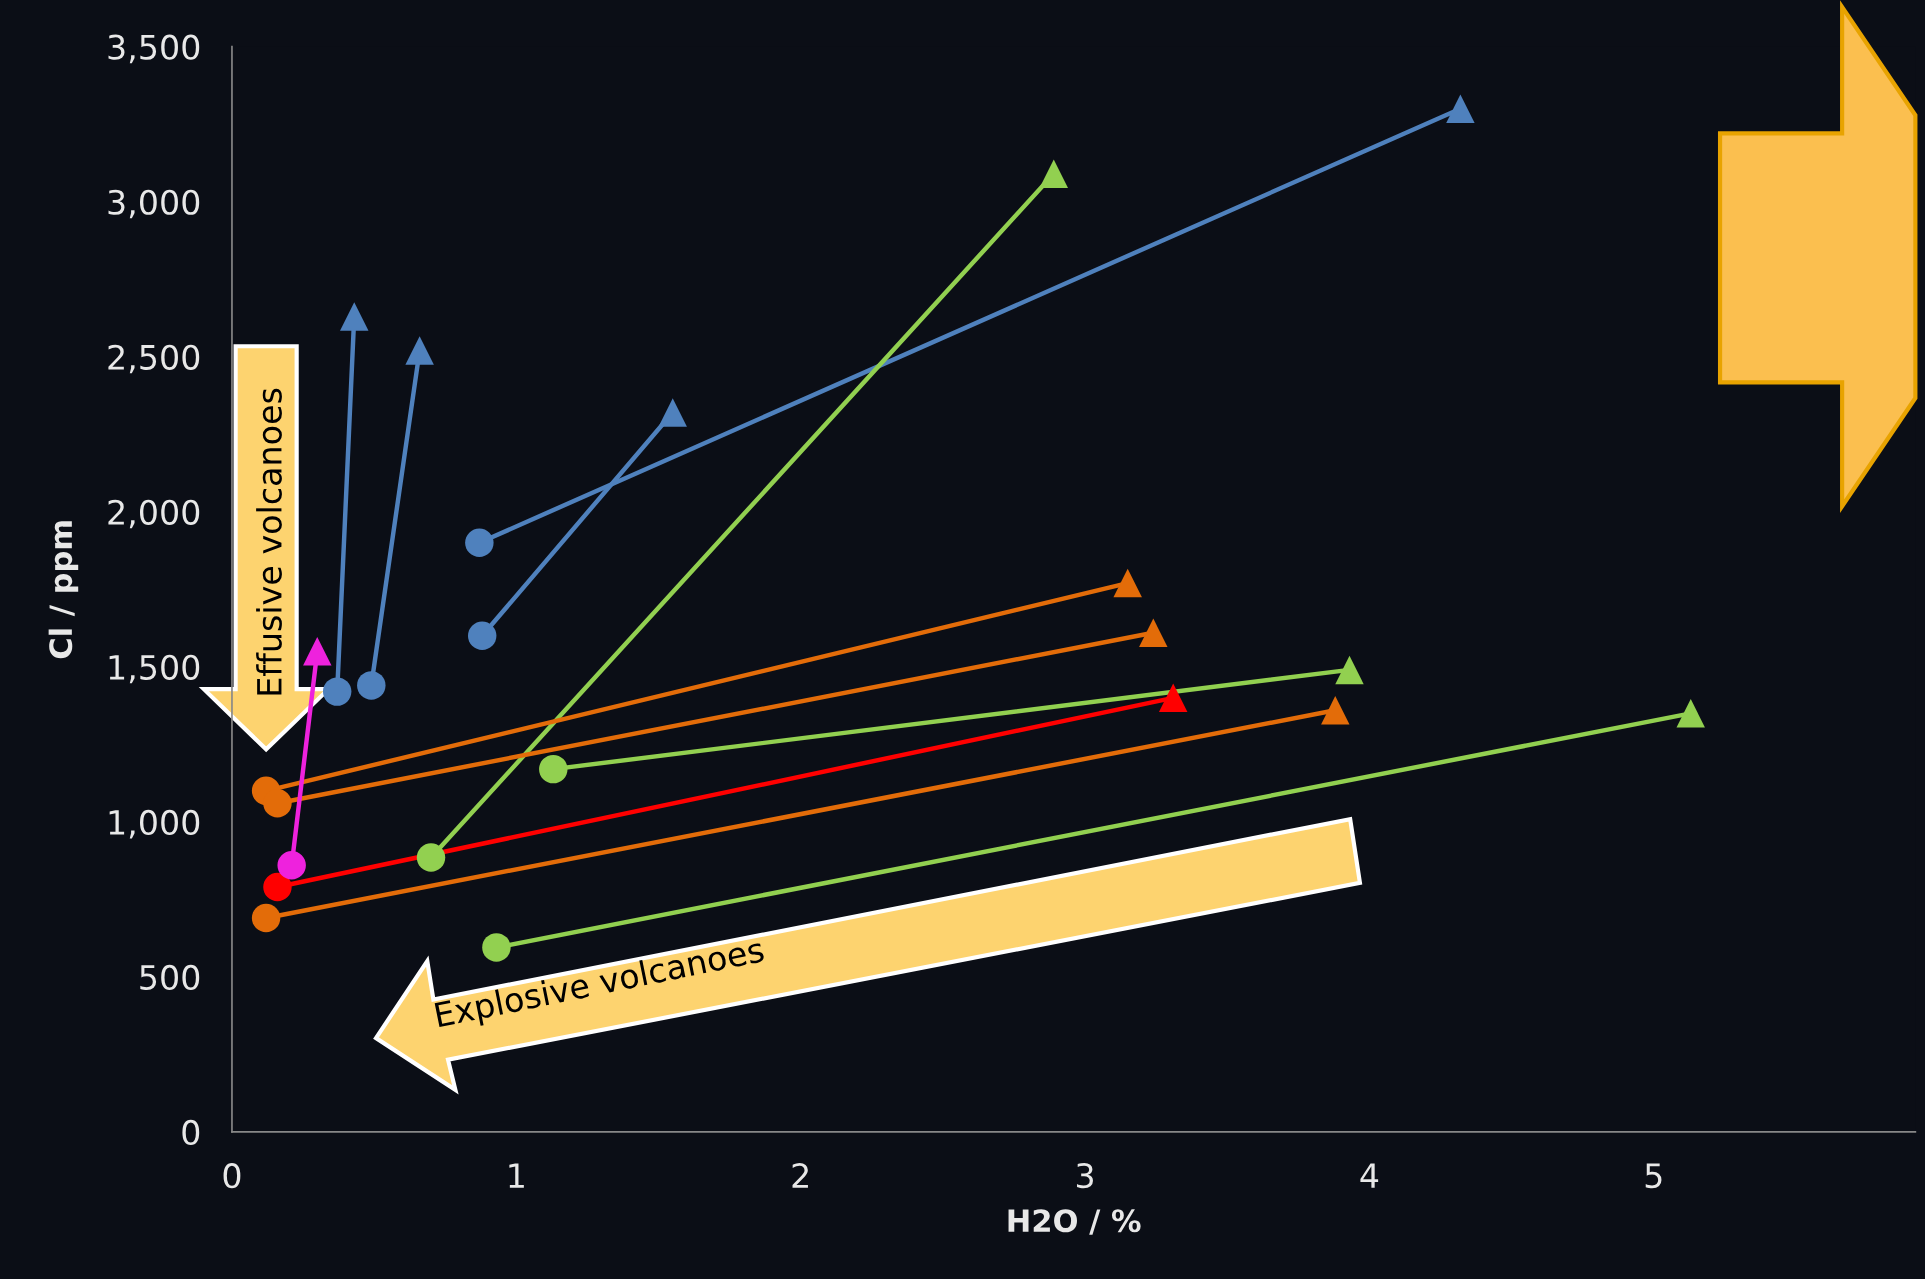 This screenshot has width=1925, height=1279. I want to click on y-tick-label: 2,500, so click(154, 359).